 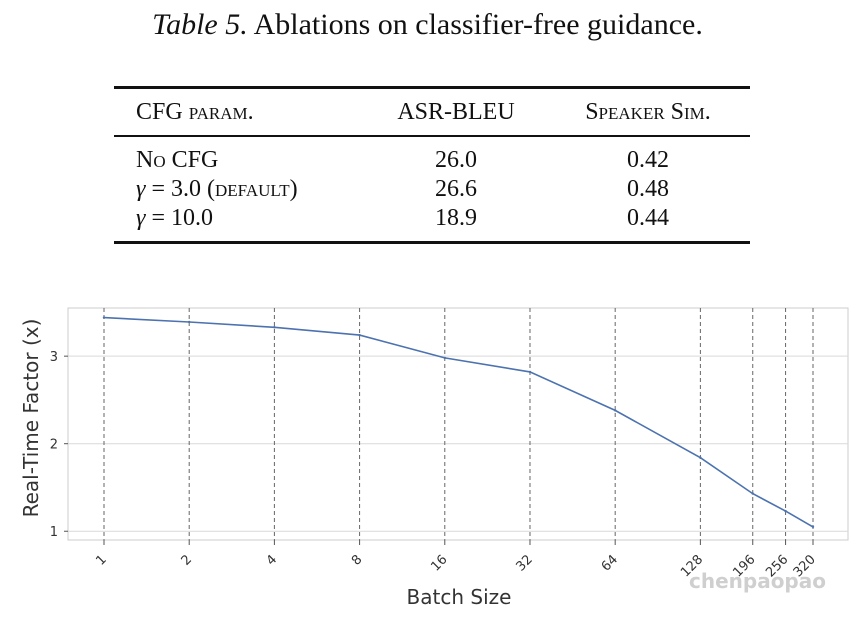 What do you see at coordinates (272, 560) in the screenshot?
I see `x-tick-label: 4` at bounding box center [272, 560].